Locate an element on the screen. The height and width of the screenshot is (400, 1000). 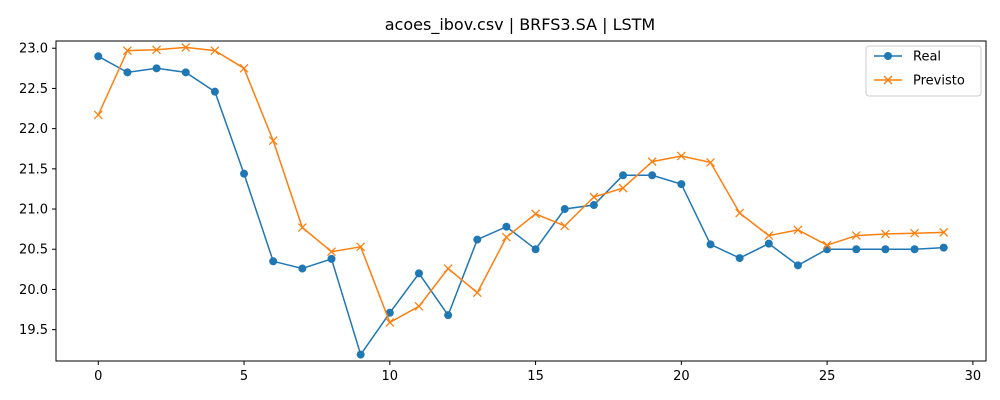
y-tick-label: 21.5 is located at coordinates (33, 169).